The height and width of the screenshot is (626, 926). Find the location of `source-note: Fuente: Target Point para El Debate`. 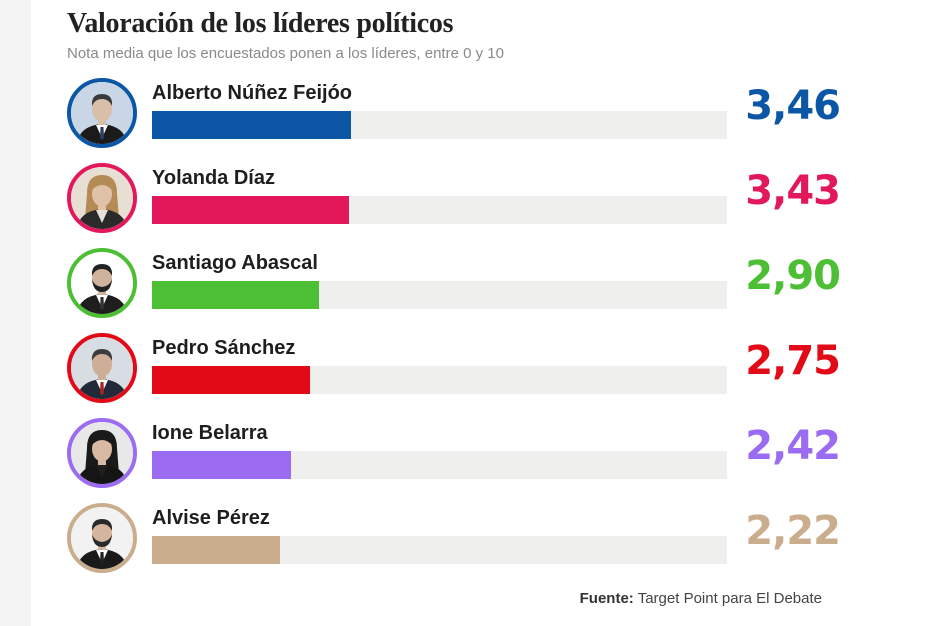

source-note: Fuente: Target Point para El Debate is located at coordinates (701, 598).